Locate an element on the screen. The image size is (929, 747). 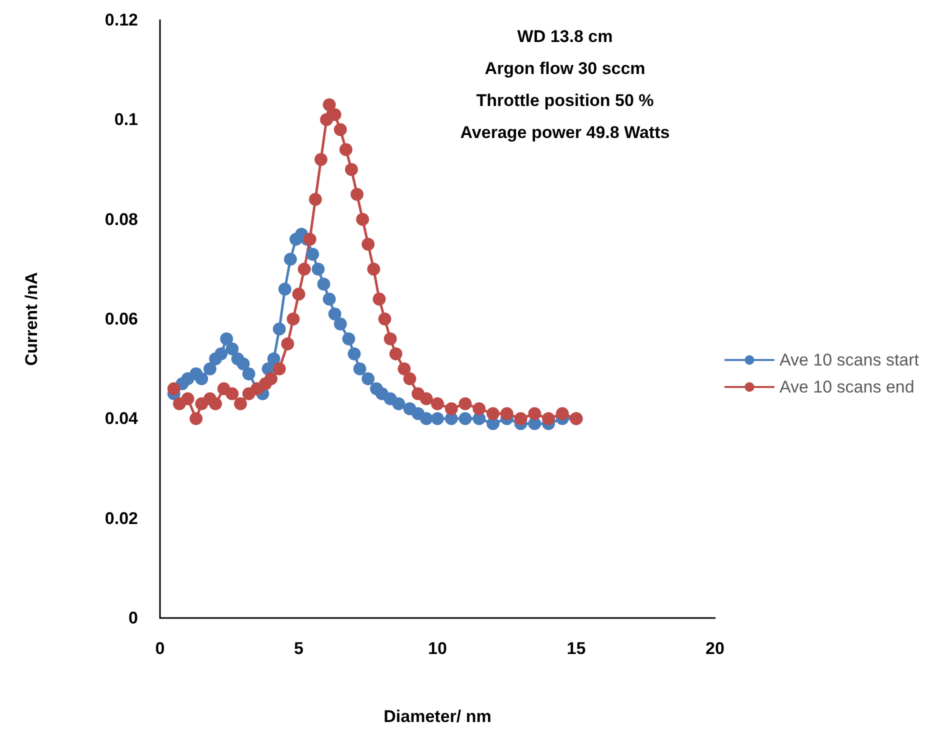
x-tick-label: 20 is located at coordinates (715, 648).